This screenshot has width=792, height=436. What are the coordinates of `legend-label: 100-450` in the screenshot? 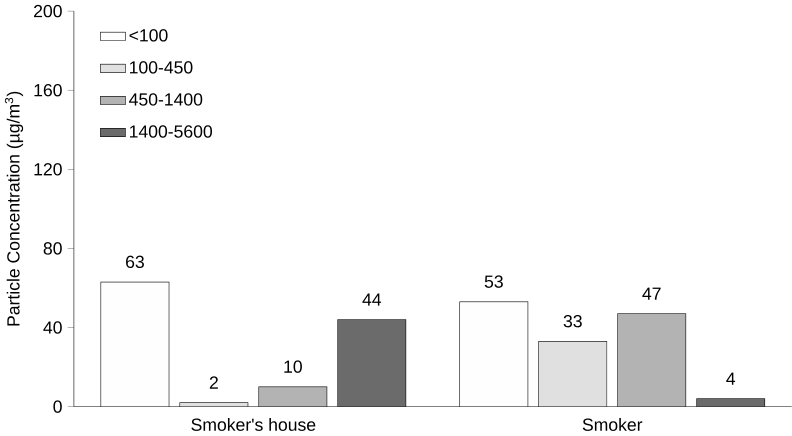 It's located at (161, 67).